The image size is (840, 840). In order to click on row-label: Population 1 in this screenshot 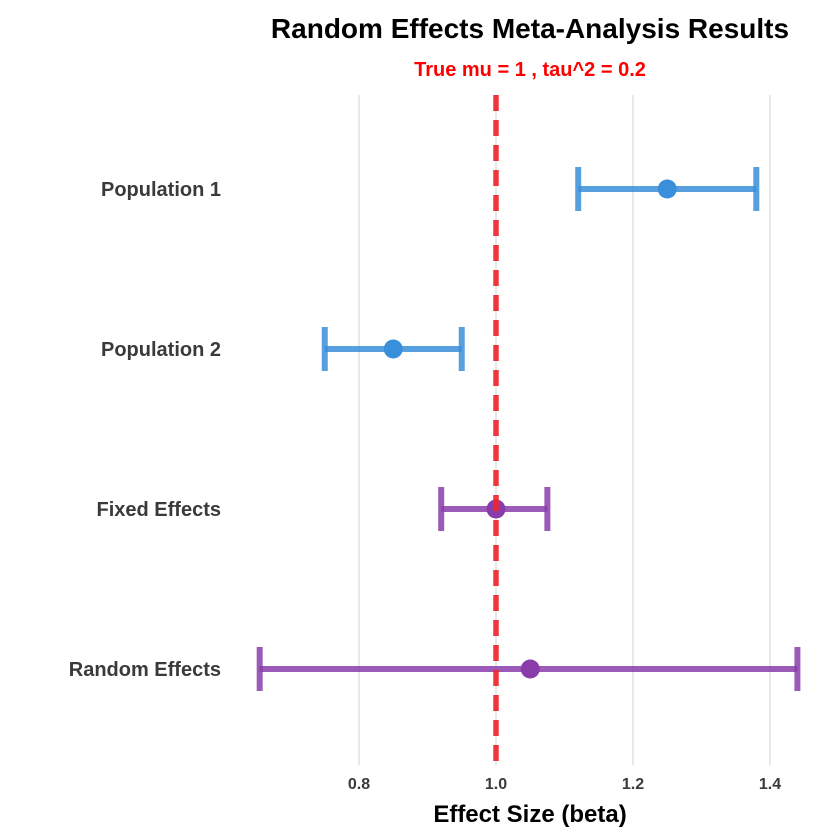, I will do `click(161, 190)`.